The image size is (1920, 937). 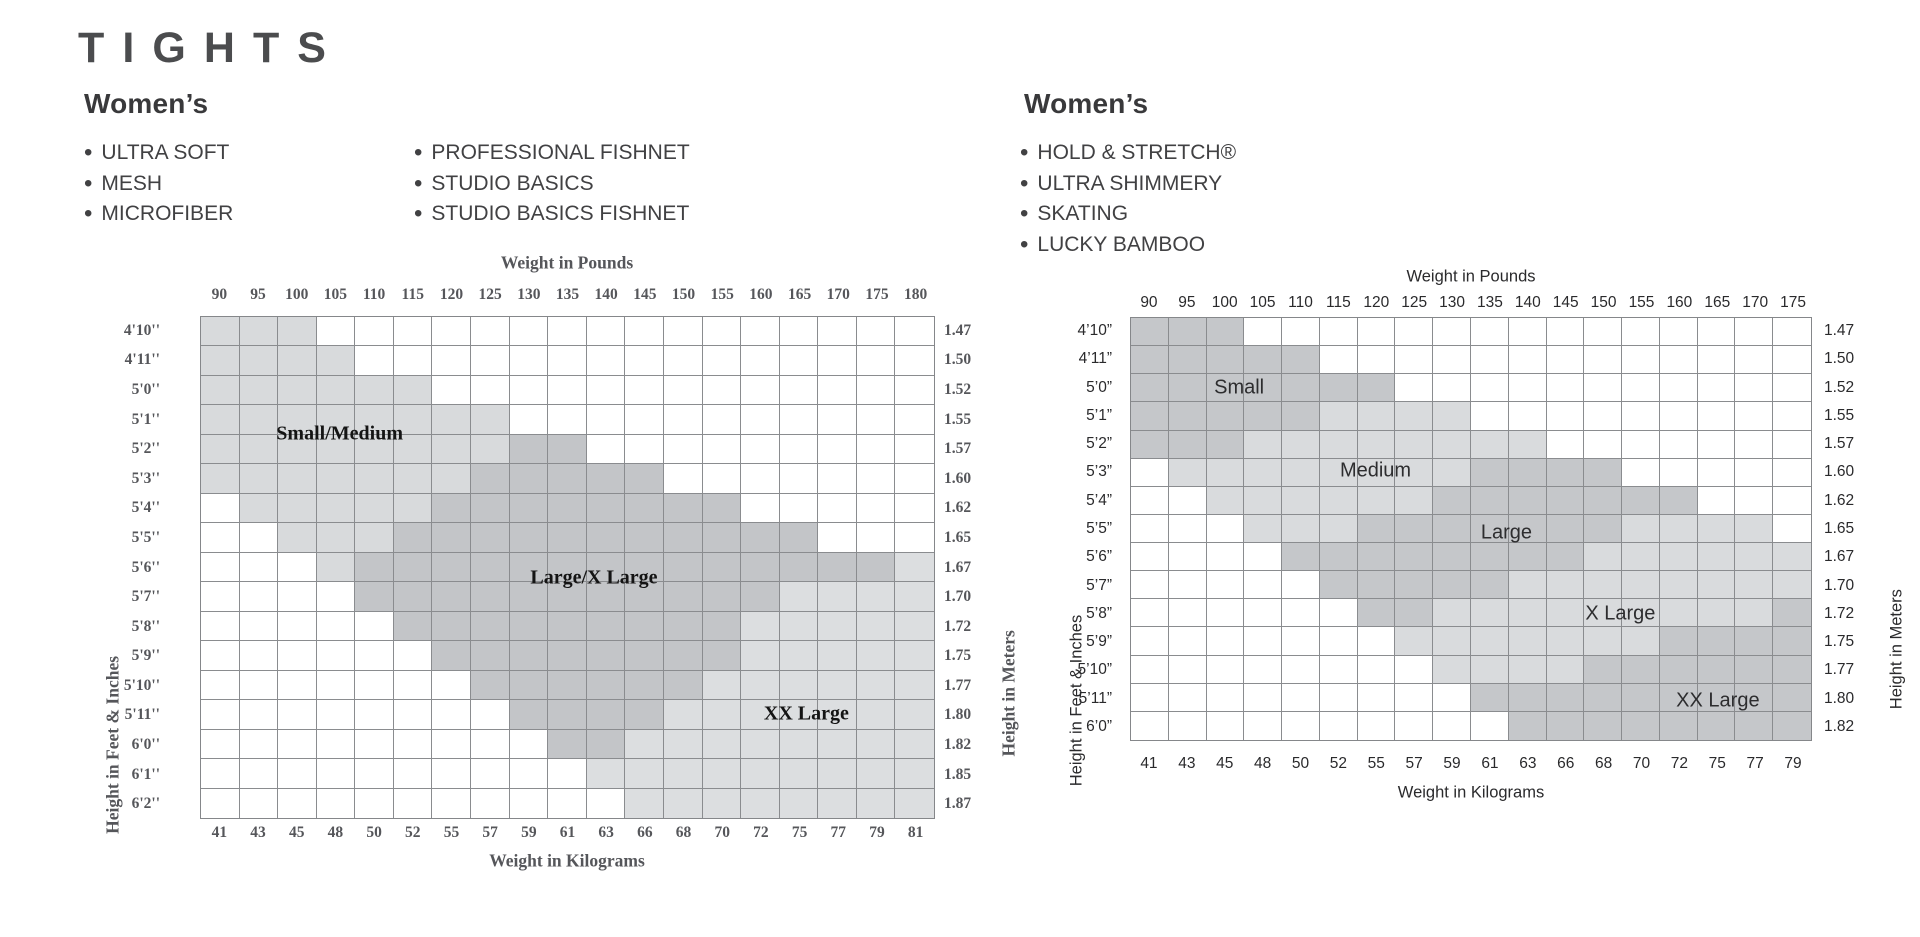 I want to click on pounds-tick-label: 150, so click(x=1603, y=302).